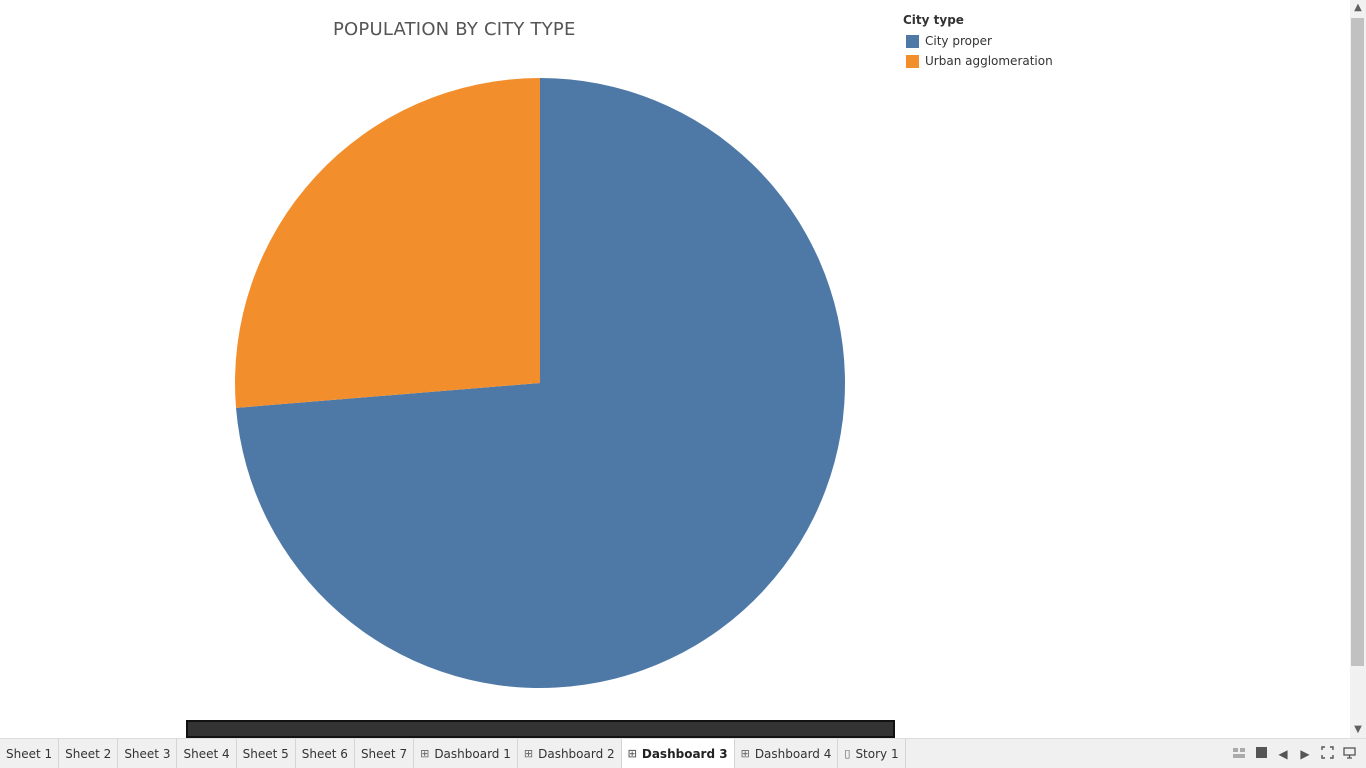 This screenshot has width=1366, height=768. Describe the element at coordinates (540, 729) in the screenshot. I see `dashboard-dark-panel` at that location.